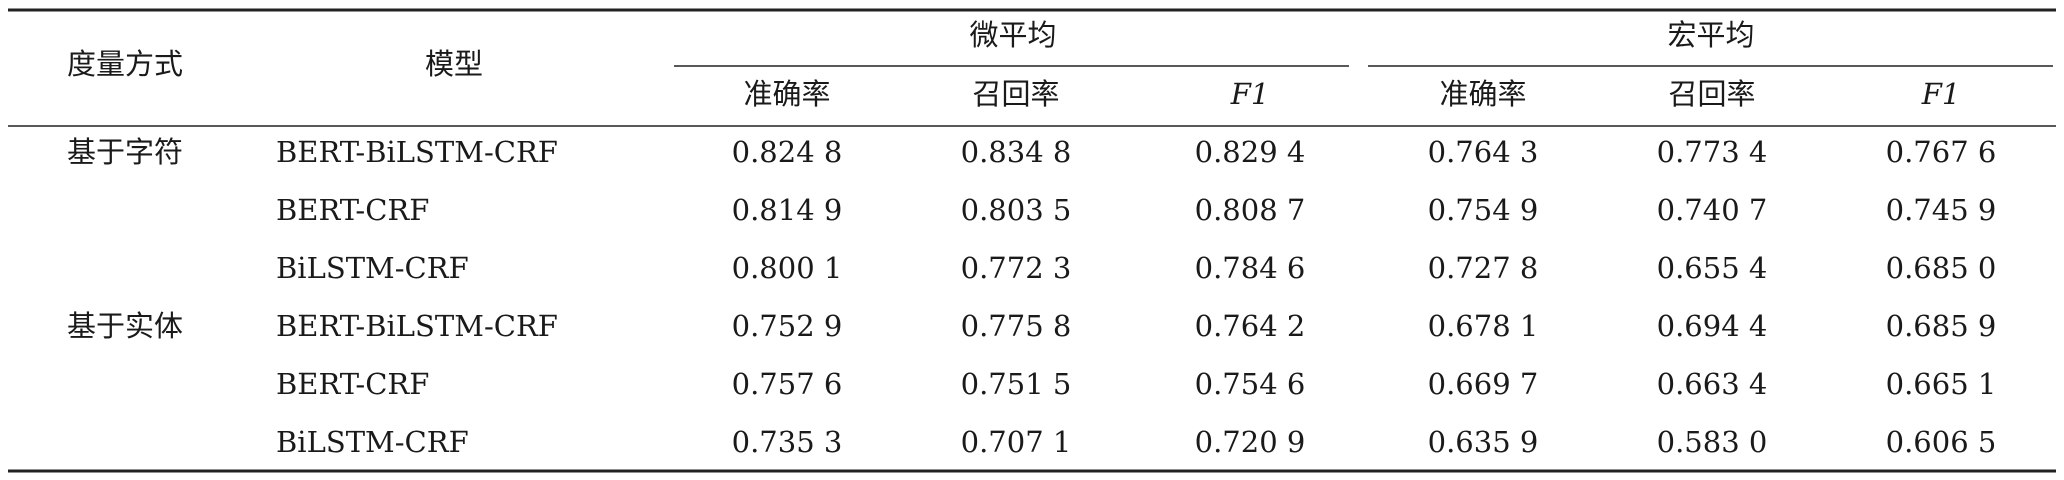 This screenshot has width=2064, height=480. Describe the element at coordinates (1483, 210) in the screenshot. I see `cell-value: 0.754 9` at that location.